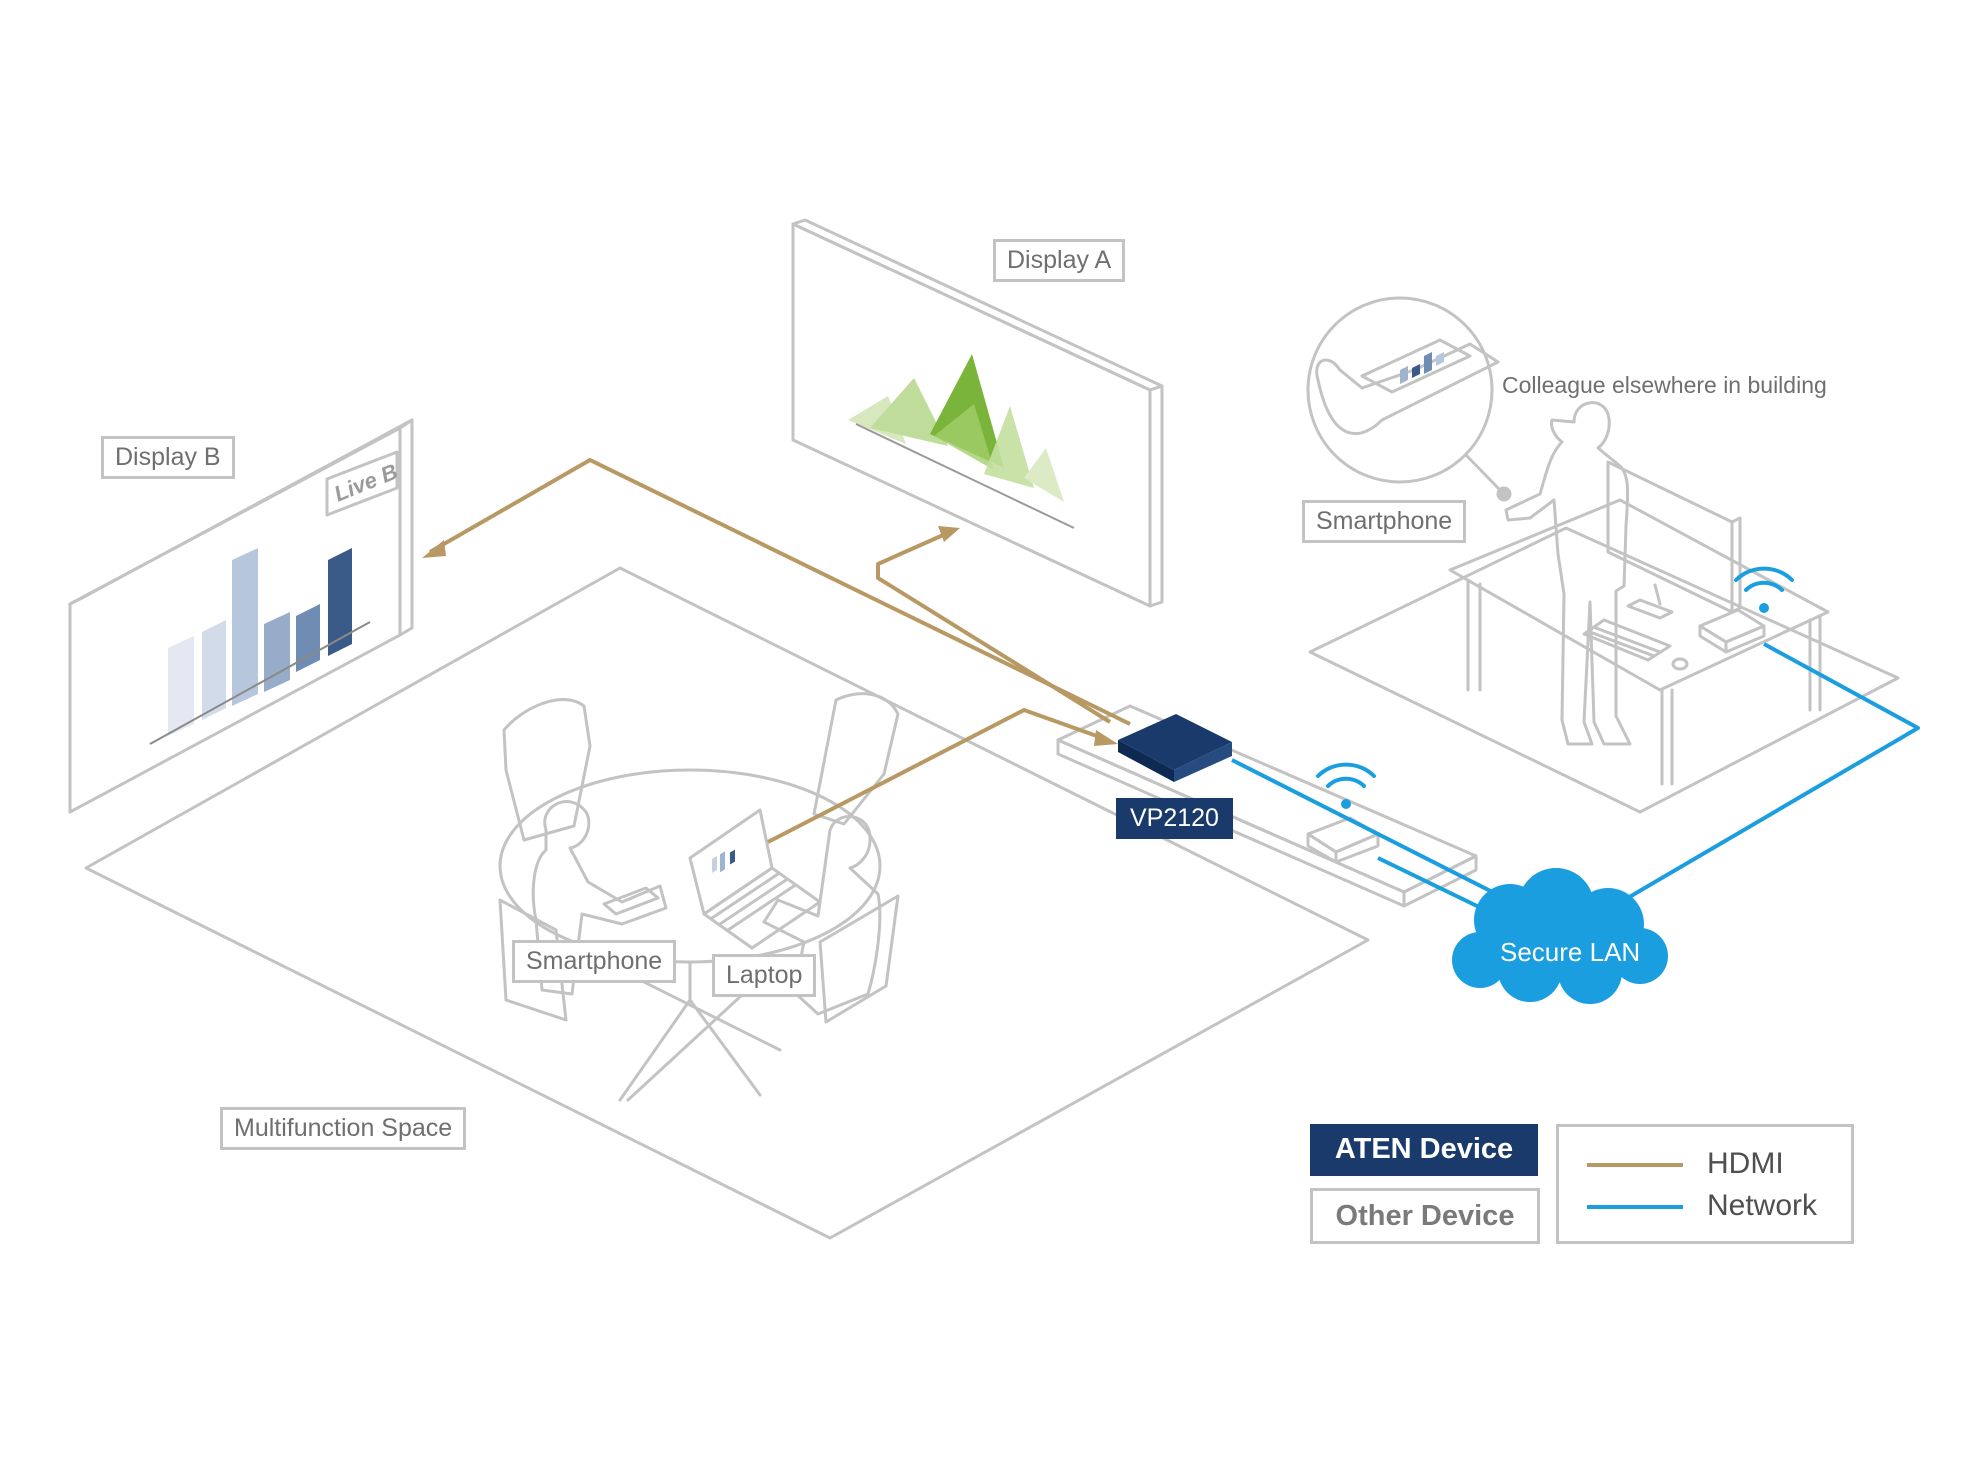 The width and height of the screenshot is (1978, 1484). I want to click on legend-network-line, so click(1635, 1207).